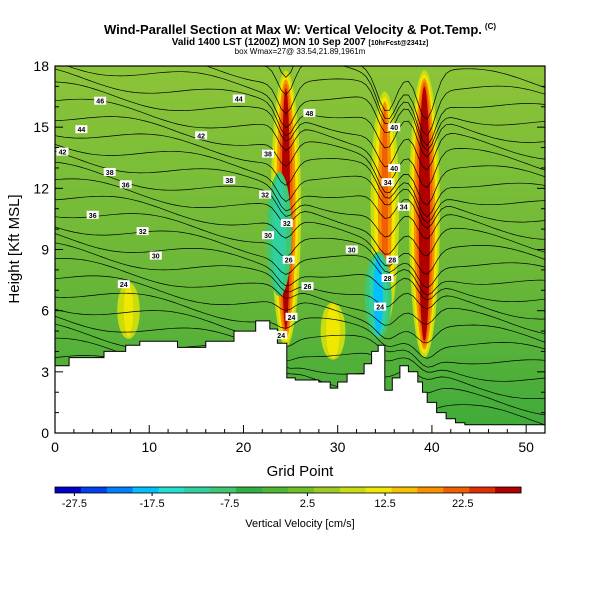  I want to click on contour-label-14: 32, so click(265, 195).